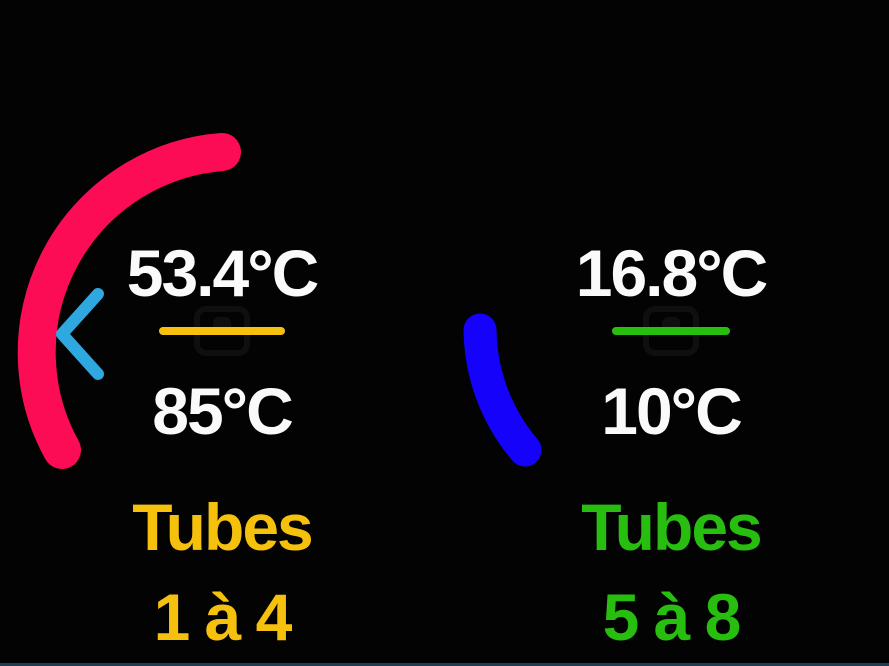  I want to click on gauge-range-label: 1 à 4, so click(223, 617).